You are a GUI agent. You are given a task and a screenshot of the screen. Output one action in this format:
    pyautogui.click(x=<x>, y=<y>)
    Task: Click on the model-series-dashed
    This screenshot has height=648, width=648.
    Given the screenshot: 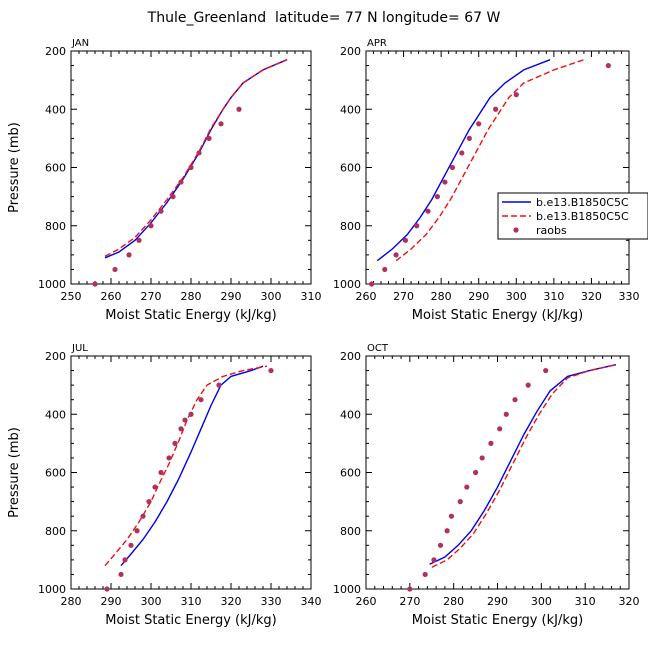 What is the action you would take?
    pyautogui.click(x=186, y=466)
    